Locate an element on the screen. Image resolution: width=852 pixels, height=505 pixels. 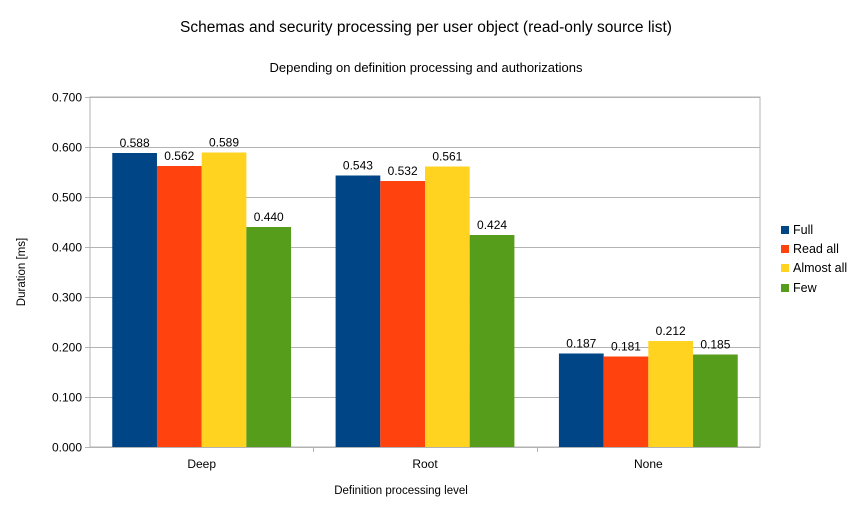
legend-item: Full is located at coordinates (814, 229).